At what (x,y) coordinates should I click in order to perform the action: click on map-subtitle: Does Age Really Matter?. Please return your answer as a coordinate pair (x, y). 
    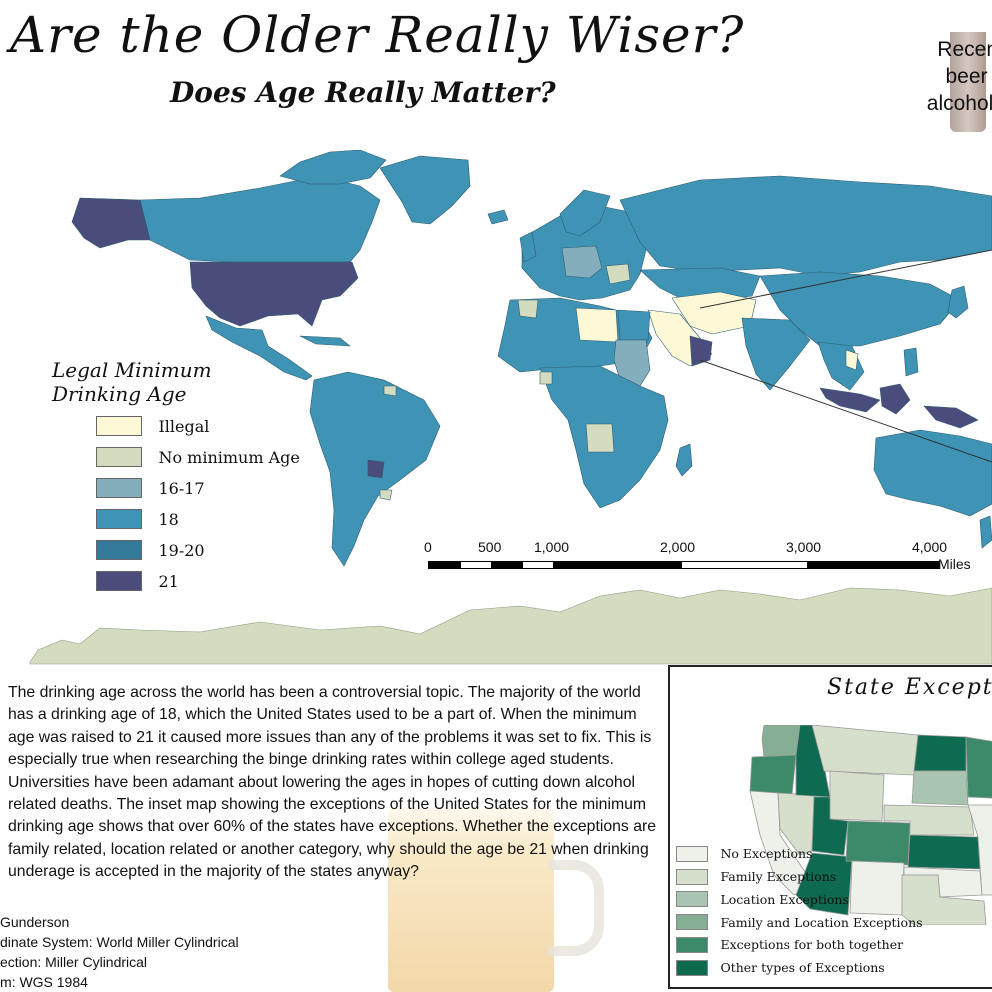
    Looking at the image, I should click on (363, 92).